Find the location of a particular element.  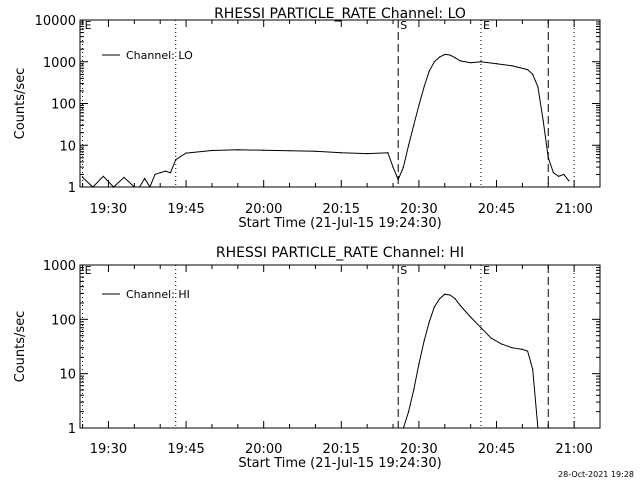

chart-title: RHESSI PARTICLE_RATE Channel: LO is located at coordinates (340, 14).